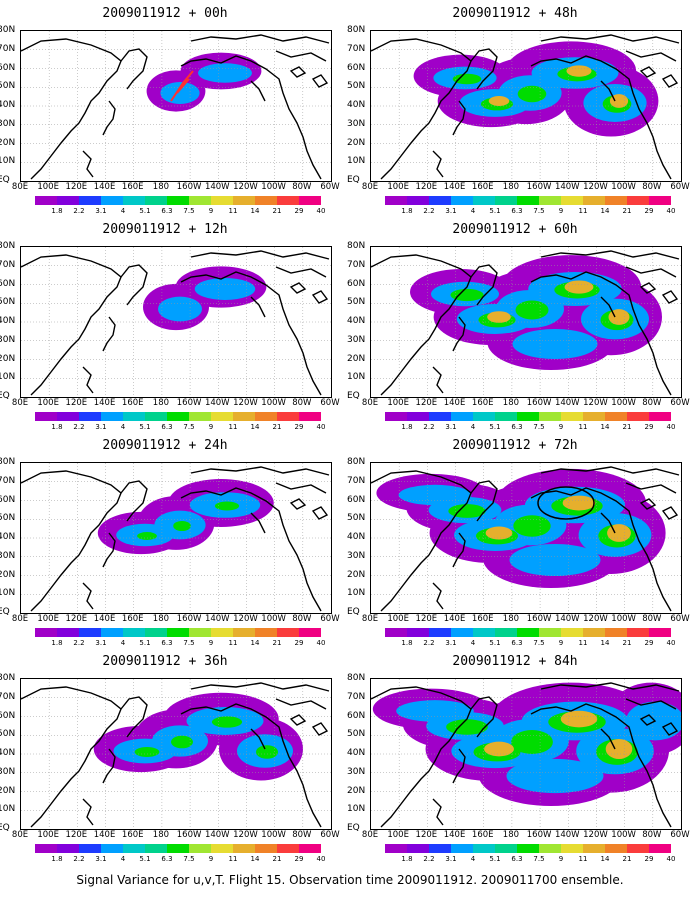  What do you see at coordinates (161, 835) in the screenshot?
I see `longitude-label: 180` at bounding box center [161, 835].